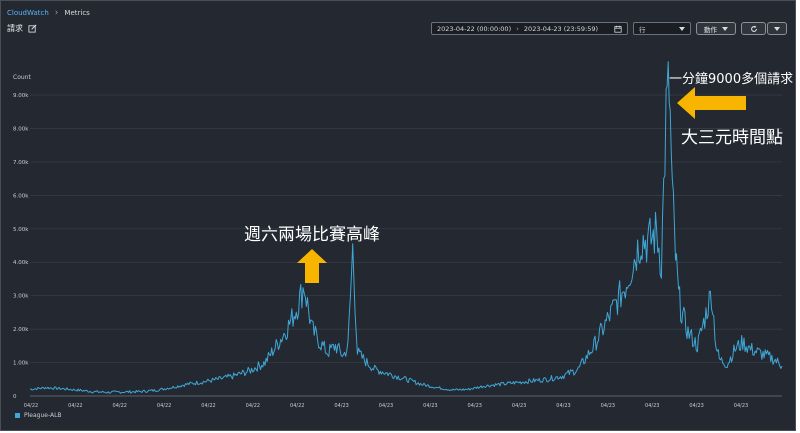 The width and height of the screenshot is (800, 433). Describe the element at coordinates (32, 28) in the screenshot. I see `edit-icon` at that location.